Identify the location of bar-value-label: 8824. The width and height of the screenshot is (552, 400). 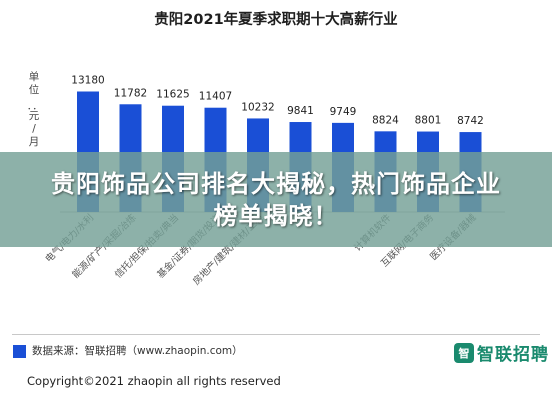
(385, 120).